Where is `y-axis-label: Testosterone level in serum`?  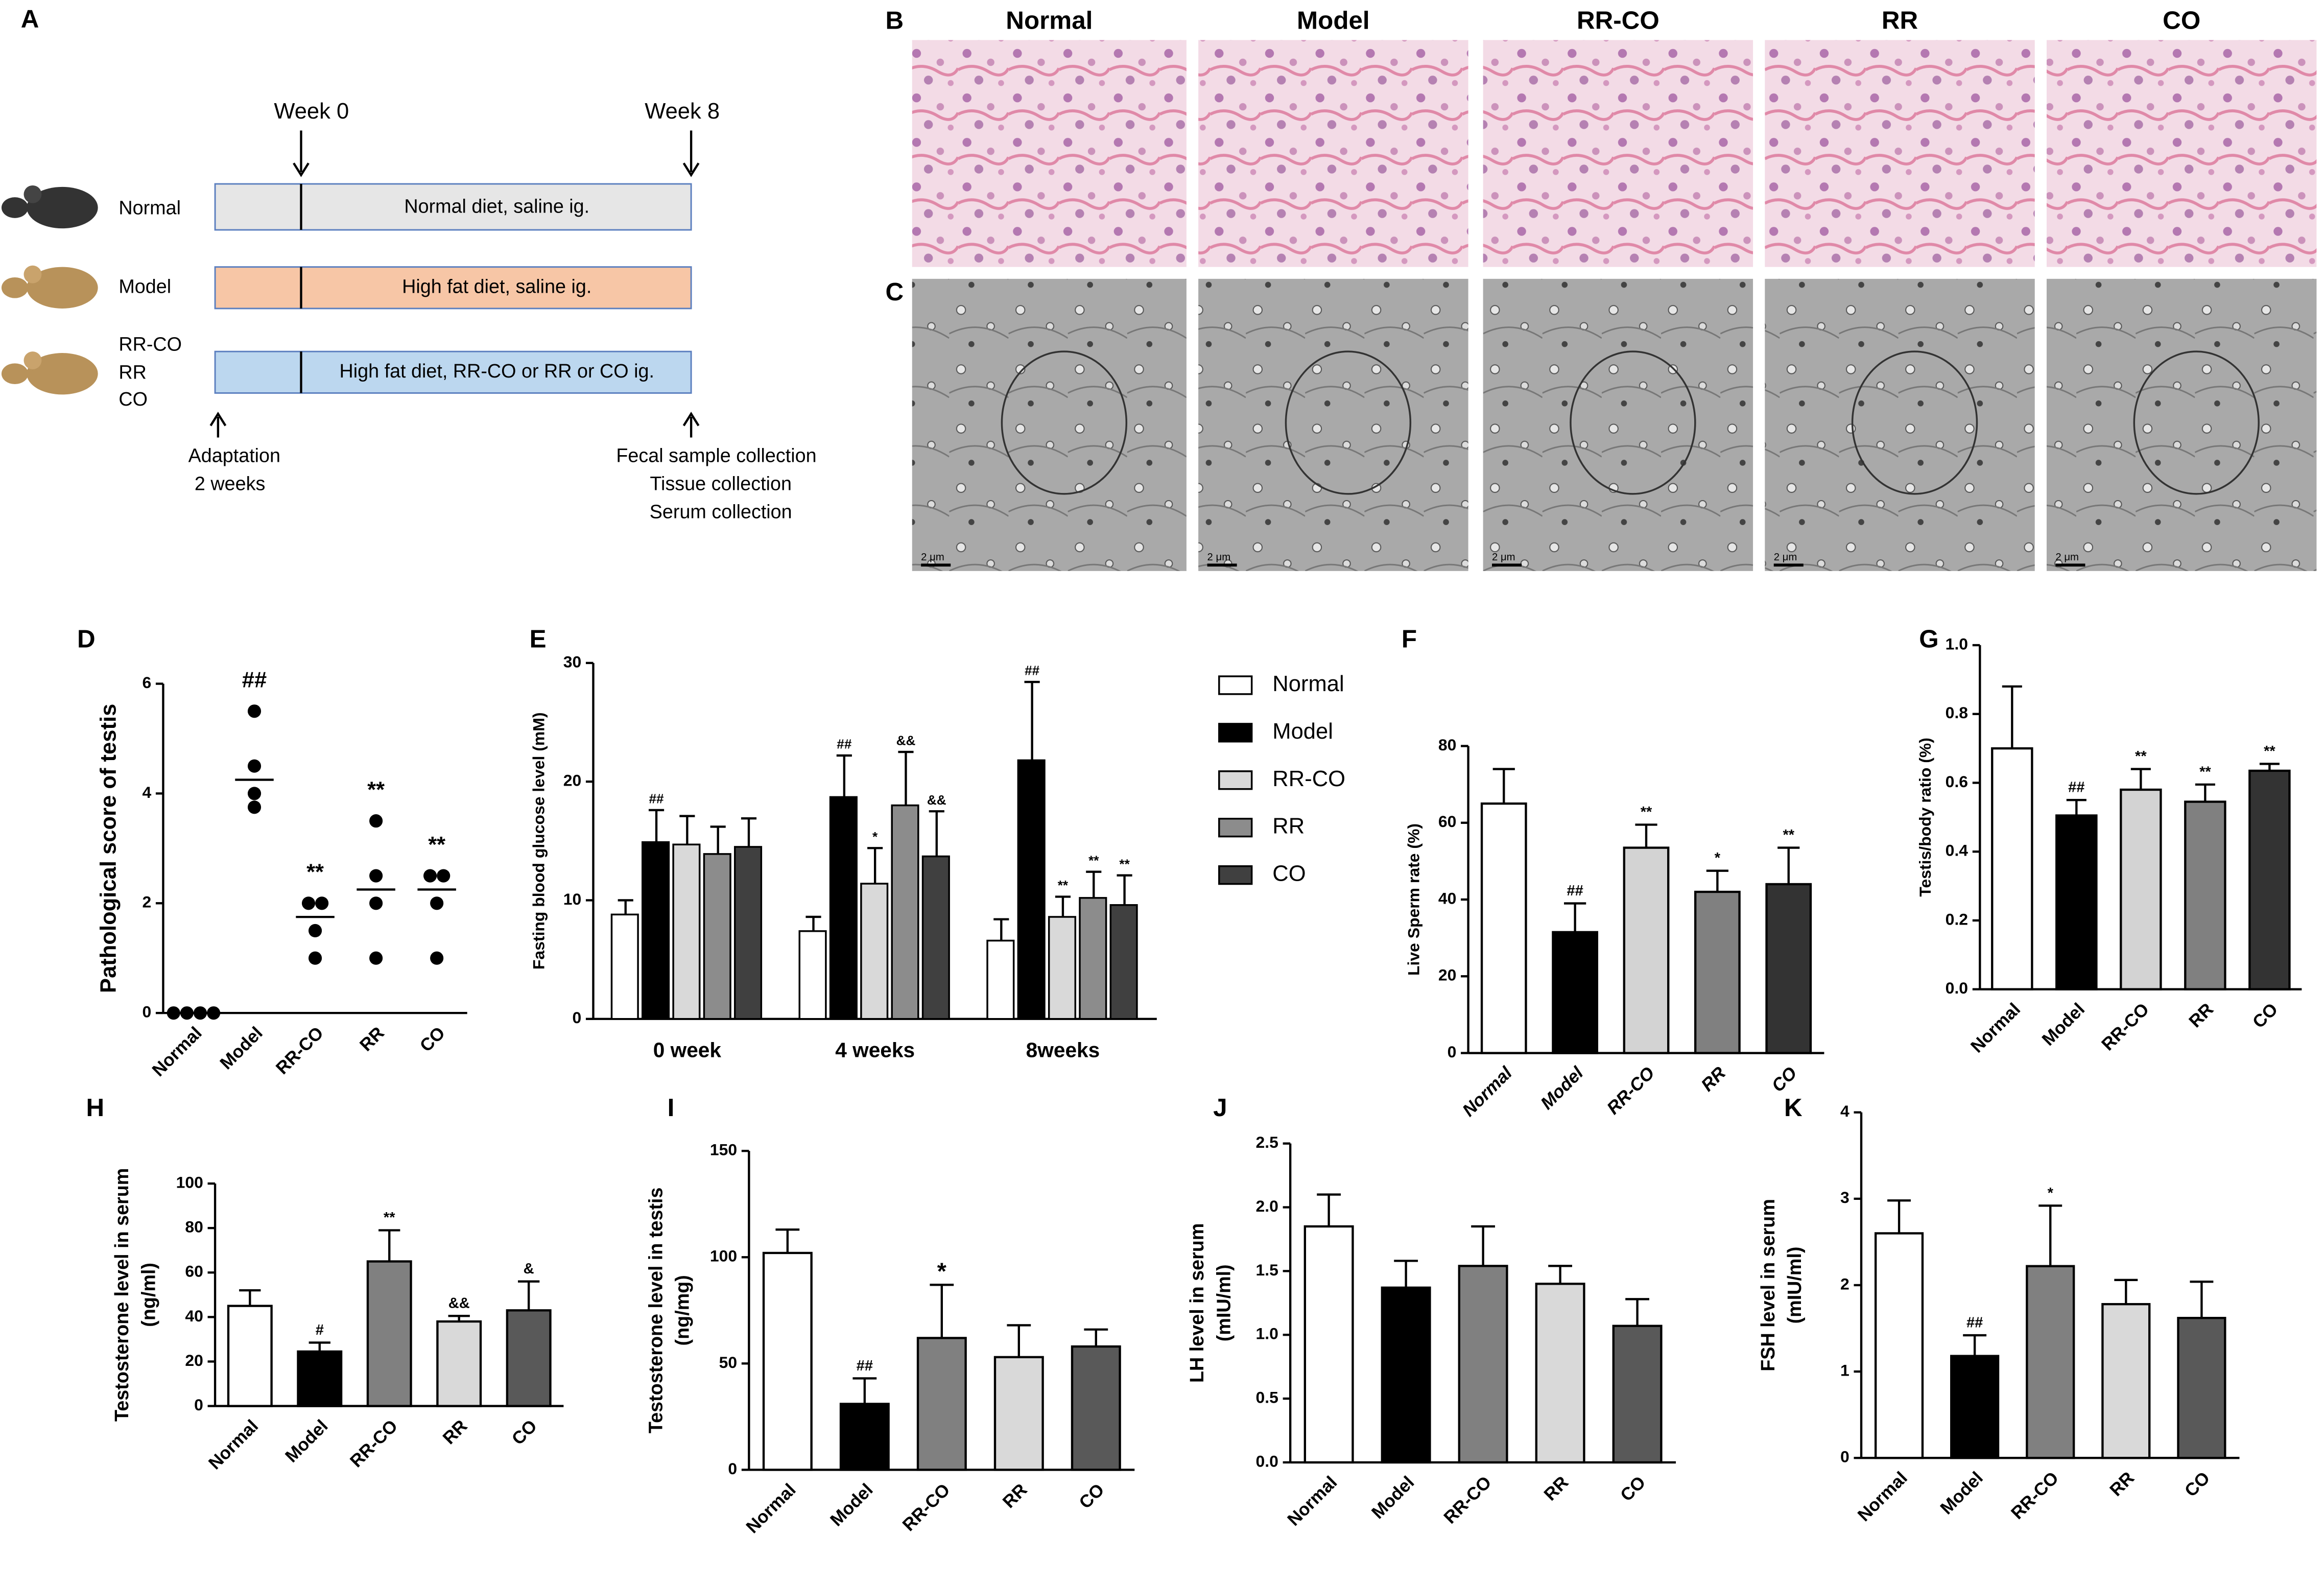
y-axis-label: Testosterone level in serum is located at coordinates (121, 1295).